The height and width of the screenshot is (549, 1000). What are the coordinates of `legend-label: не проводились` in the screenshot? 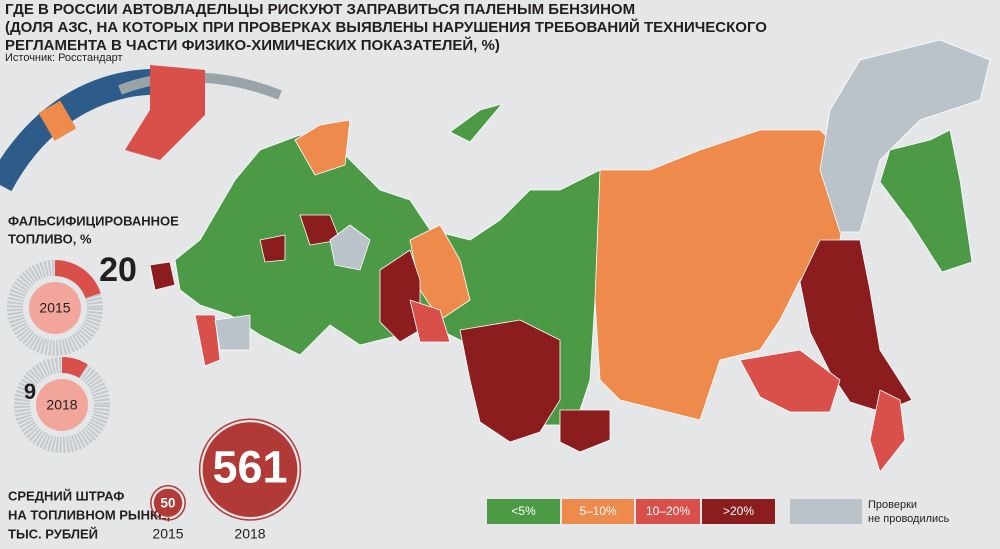 It's located at (909, 519).